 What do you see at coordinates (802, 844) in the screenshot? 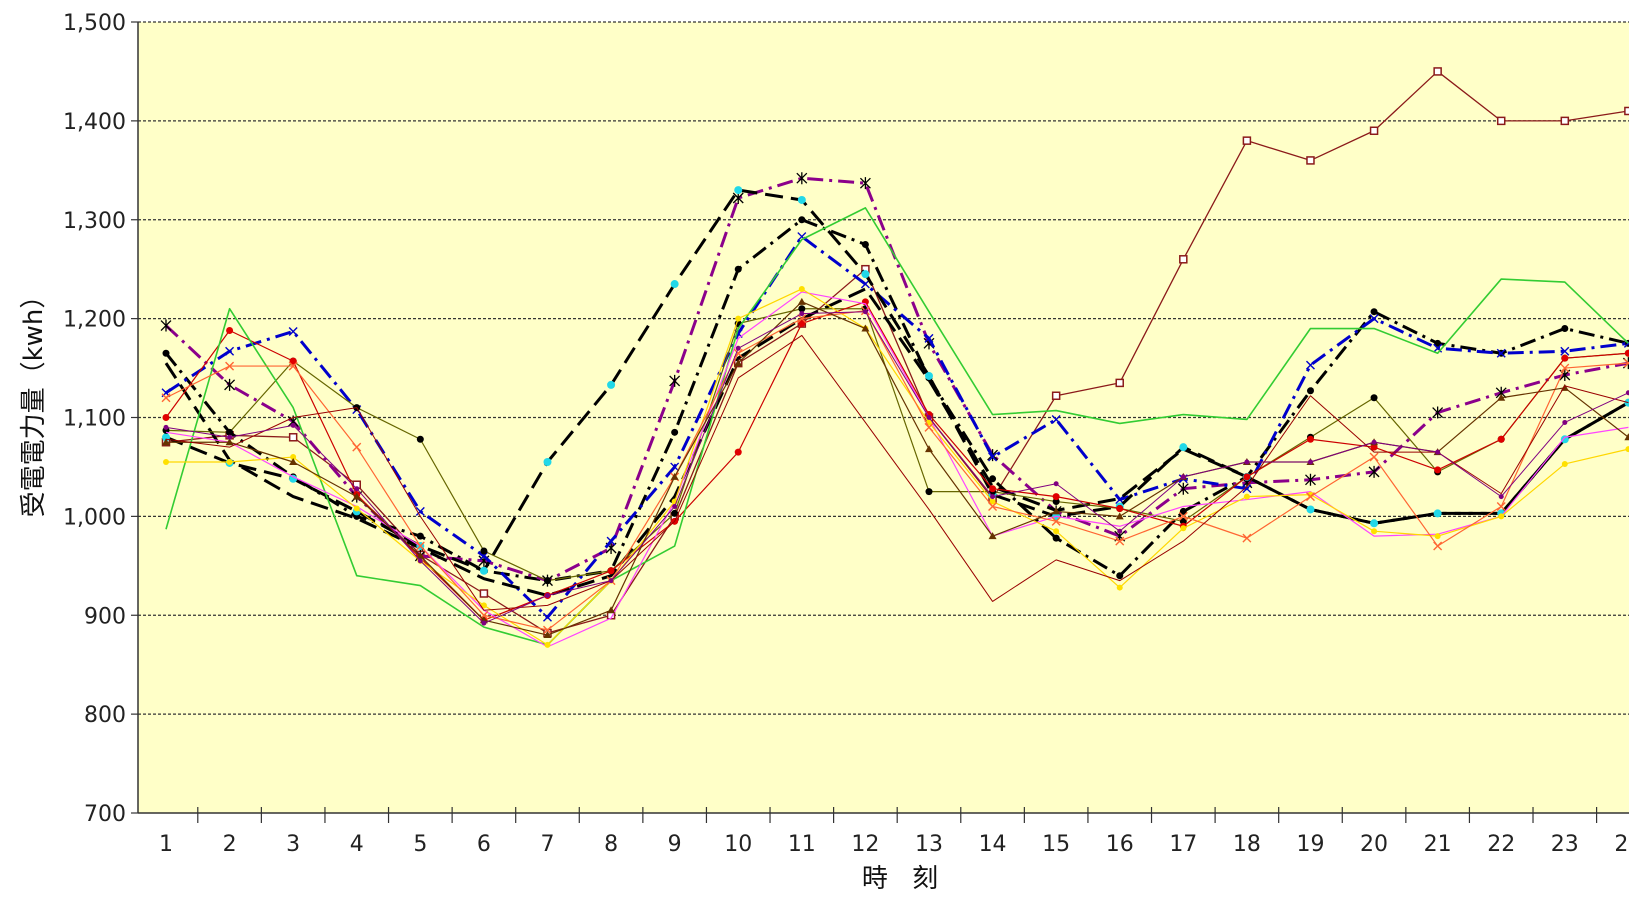
I see `x-tick-label: 11` at bounding box center [802, 844].